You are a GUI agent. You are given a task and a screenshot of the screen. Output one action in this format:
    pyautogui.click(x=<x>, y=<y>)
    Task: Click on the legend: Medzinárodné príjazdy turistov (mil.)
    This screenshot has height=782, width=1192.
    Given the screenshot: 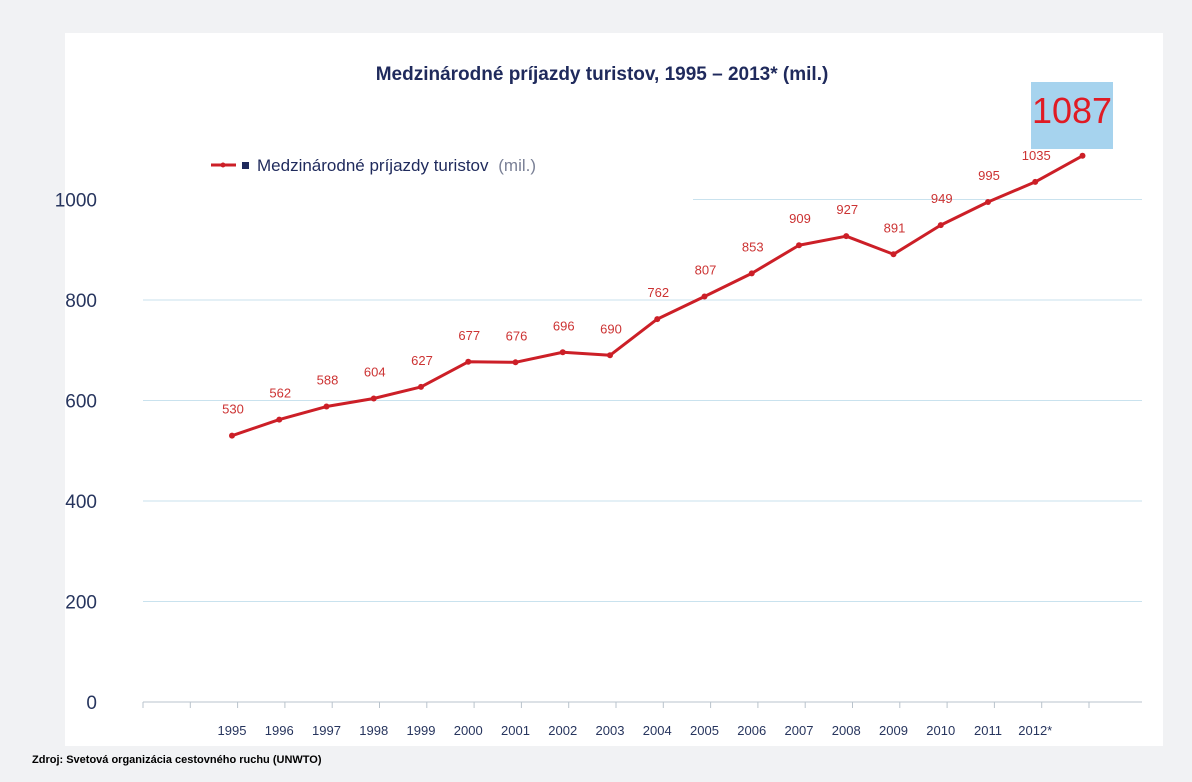 What is the action you would take?
    pyautogui.click(x=373, y=165)
    